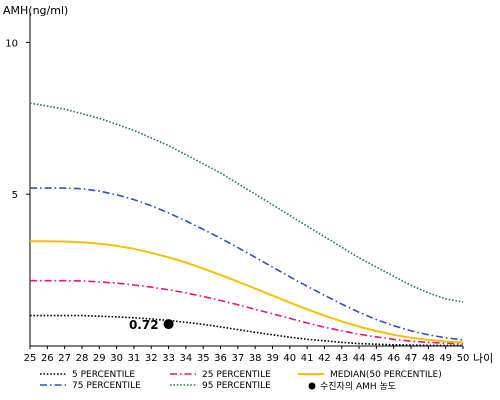  I want to click on legend-label: 75 PERCENTILE, so click(106, 386).